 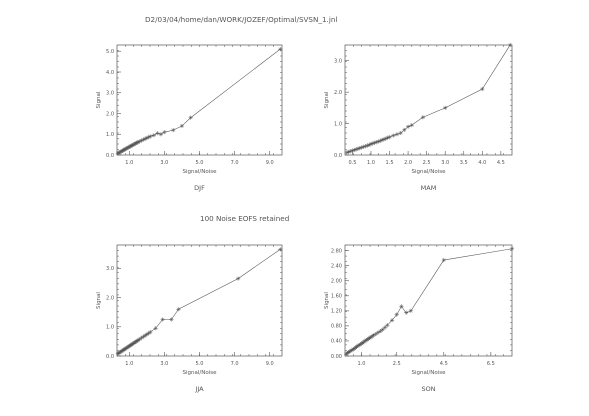 What do you see at coordinates (200, 364) in the screenshot?
I see `x-tick-label: 5.0` at bounding box center [200, 364].